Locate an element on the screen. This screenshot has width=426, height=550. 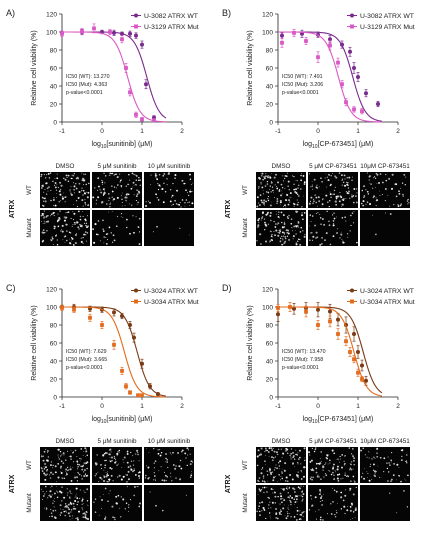
micro-row-label: WT is located at coordinates (29, 465).